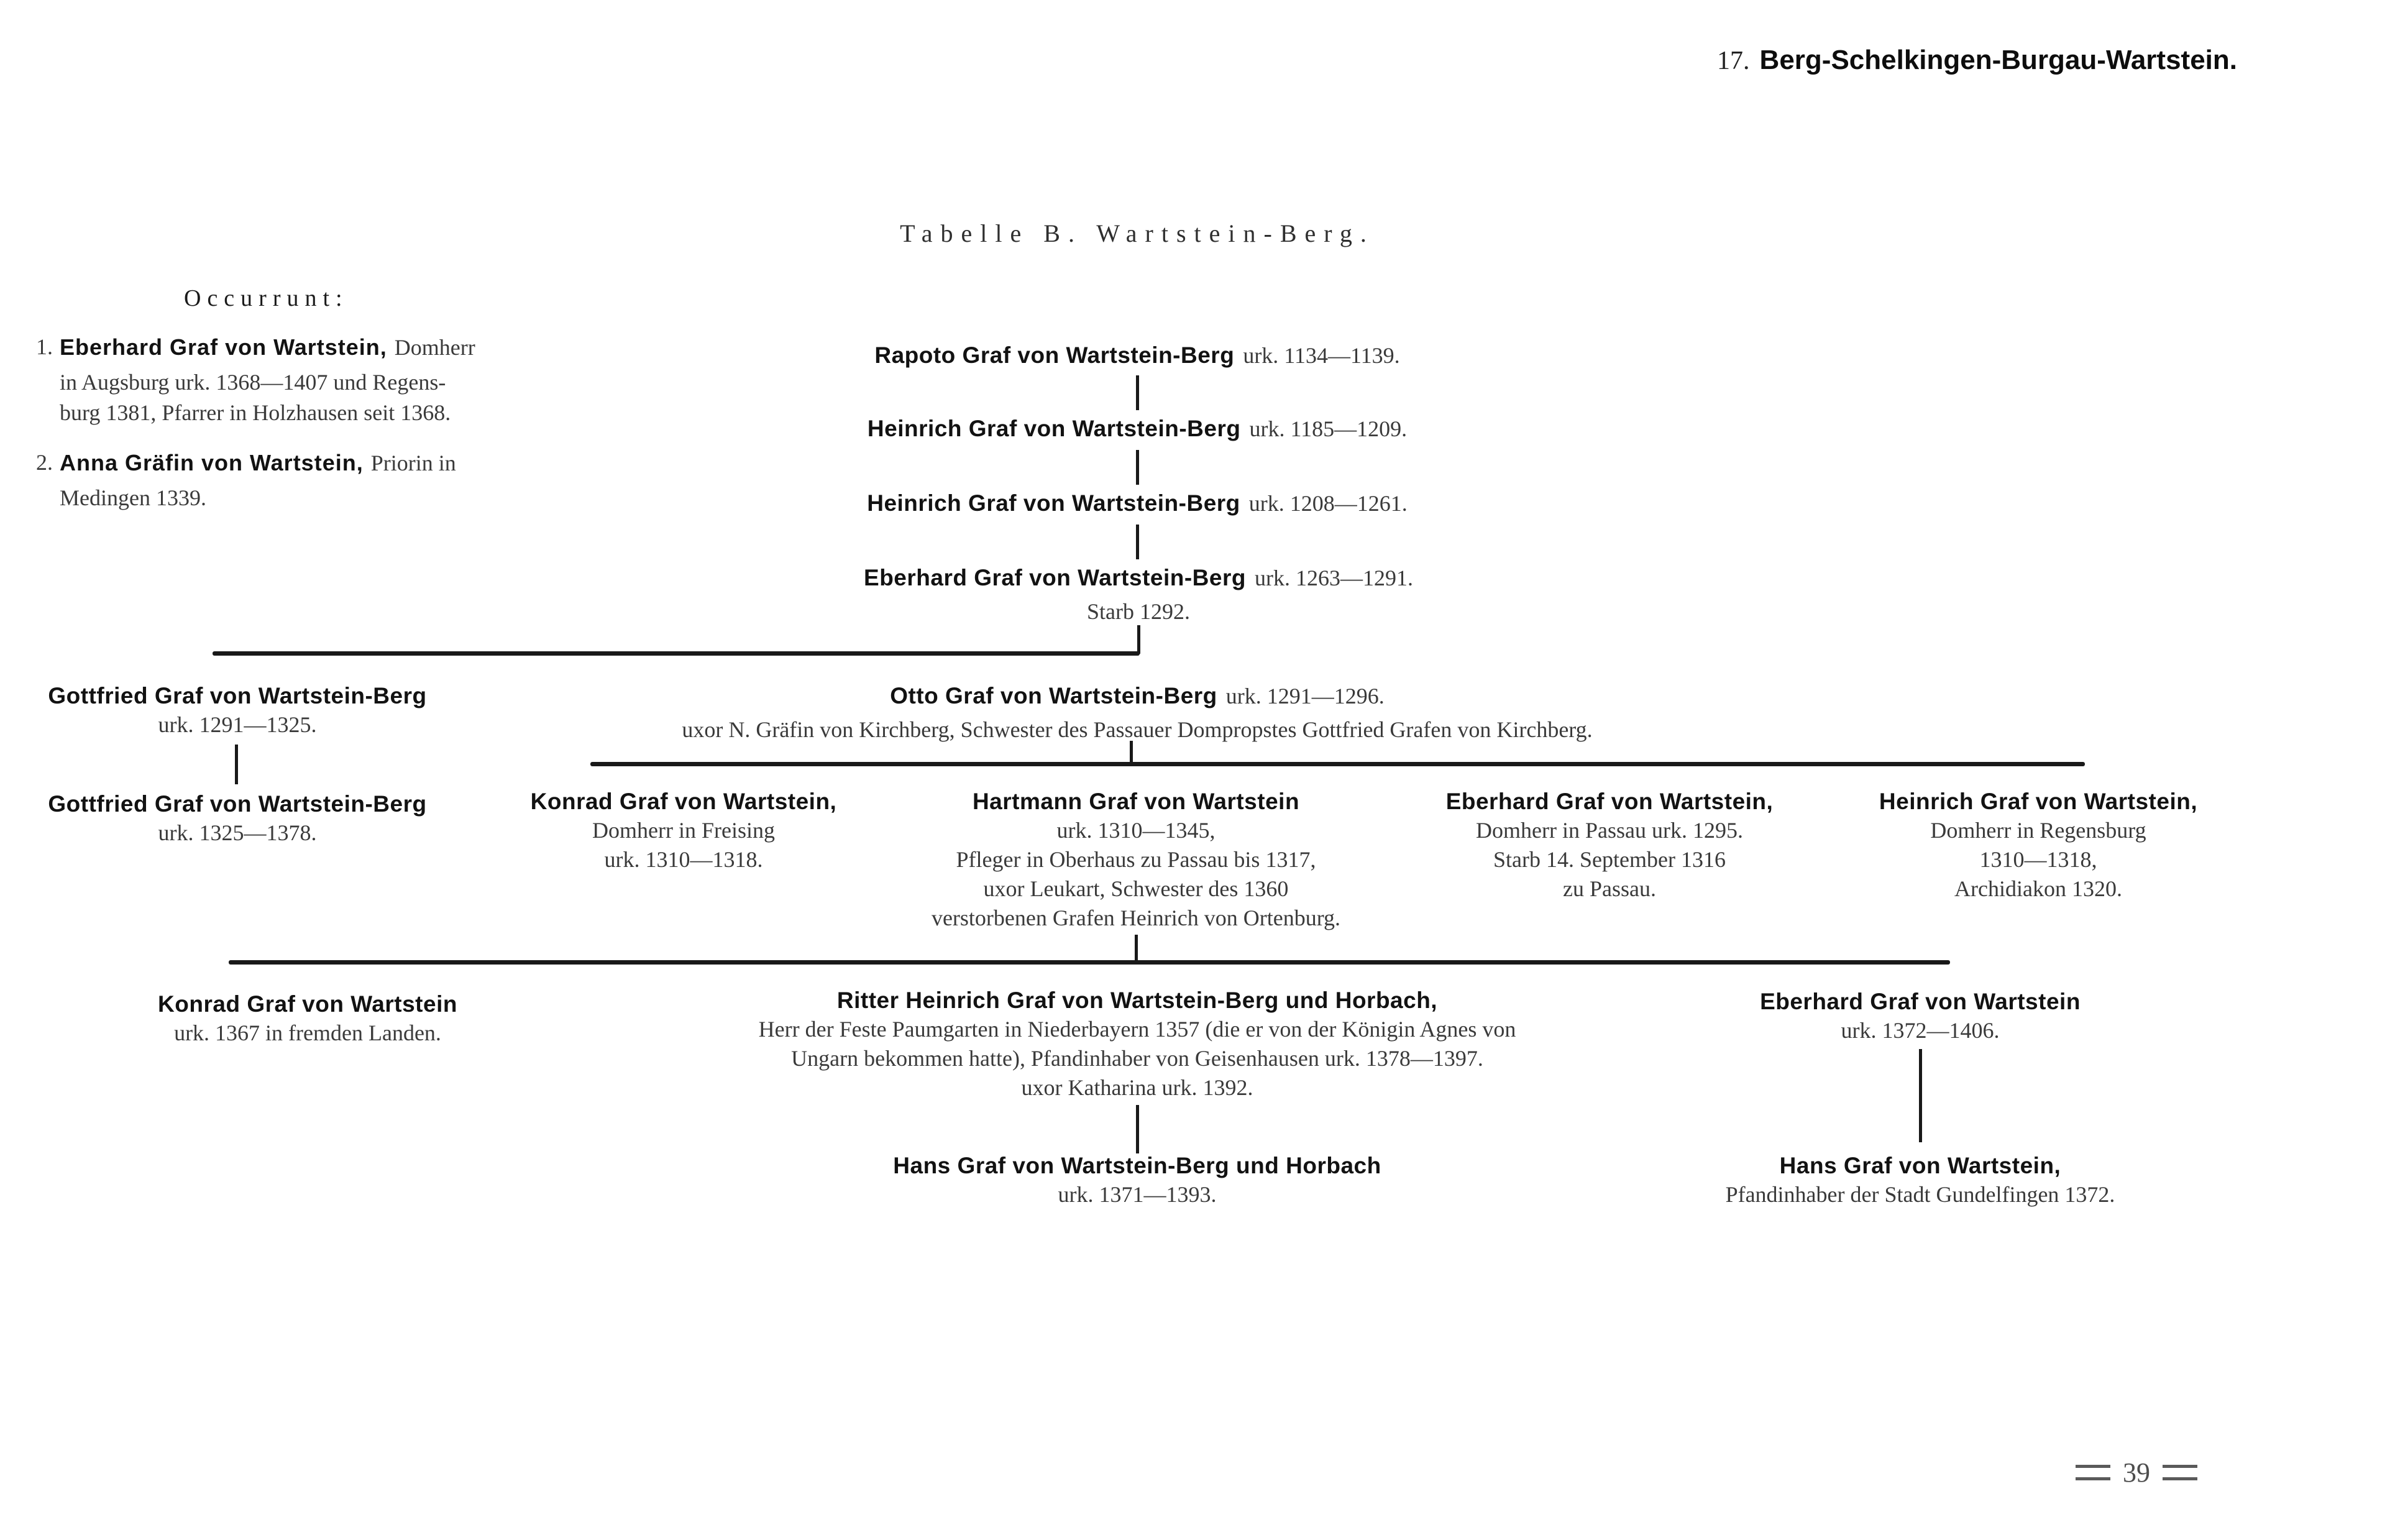 This screenshot has height=1540, width=2390. What do you see at coordinates (1920, 1002) in the screenshot?
I see `person-name: Eberhard Graf von Wartstein` at bounding box center [1920, 1002].